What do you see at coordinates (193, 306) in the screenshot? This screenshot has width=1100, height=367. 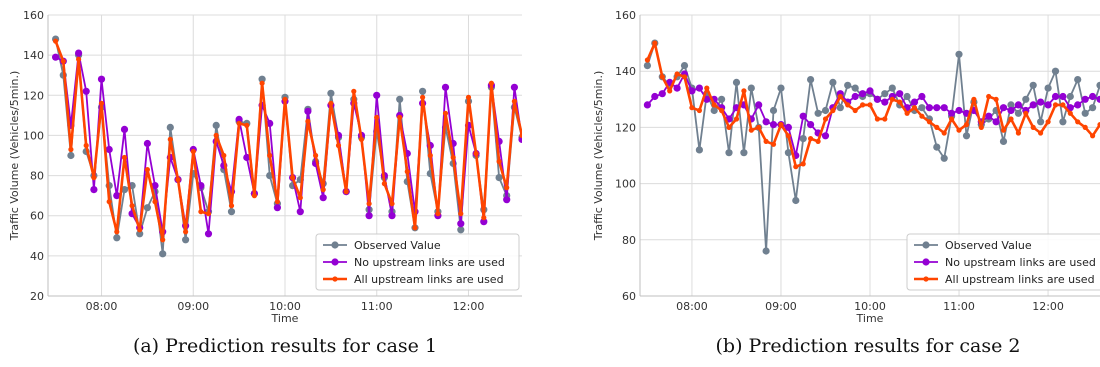 I see `x-tick-label: 09:00` at bounding box center [193, 306].